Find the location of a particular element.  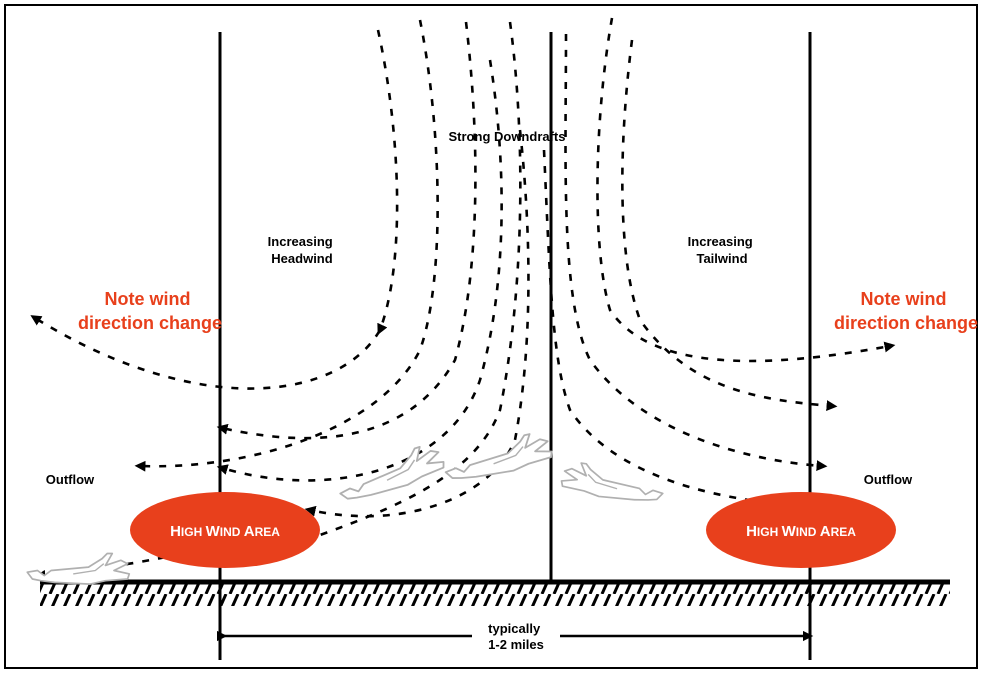

label-strong-downdrafts: Strong Downdrafts is located at coordinates (507, 136).